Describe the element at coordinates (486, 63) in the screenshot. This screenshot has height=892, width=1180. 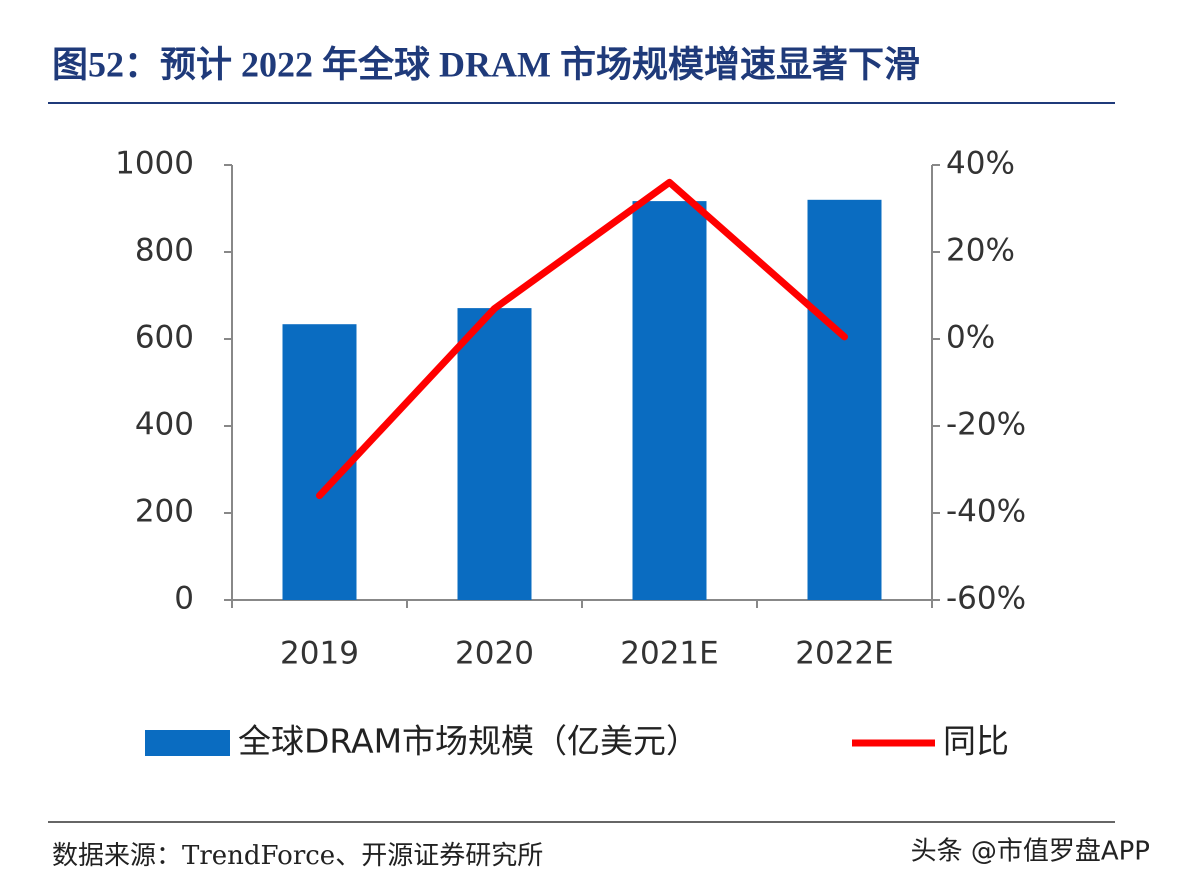
I see `chart-title: 图52：预计 2022 年全球 DRAM 市场规模增速显著下滑` at that location.